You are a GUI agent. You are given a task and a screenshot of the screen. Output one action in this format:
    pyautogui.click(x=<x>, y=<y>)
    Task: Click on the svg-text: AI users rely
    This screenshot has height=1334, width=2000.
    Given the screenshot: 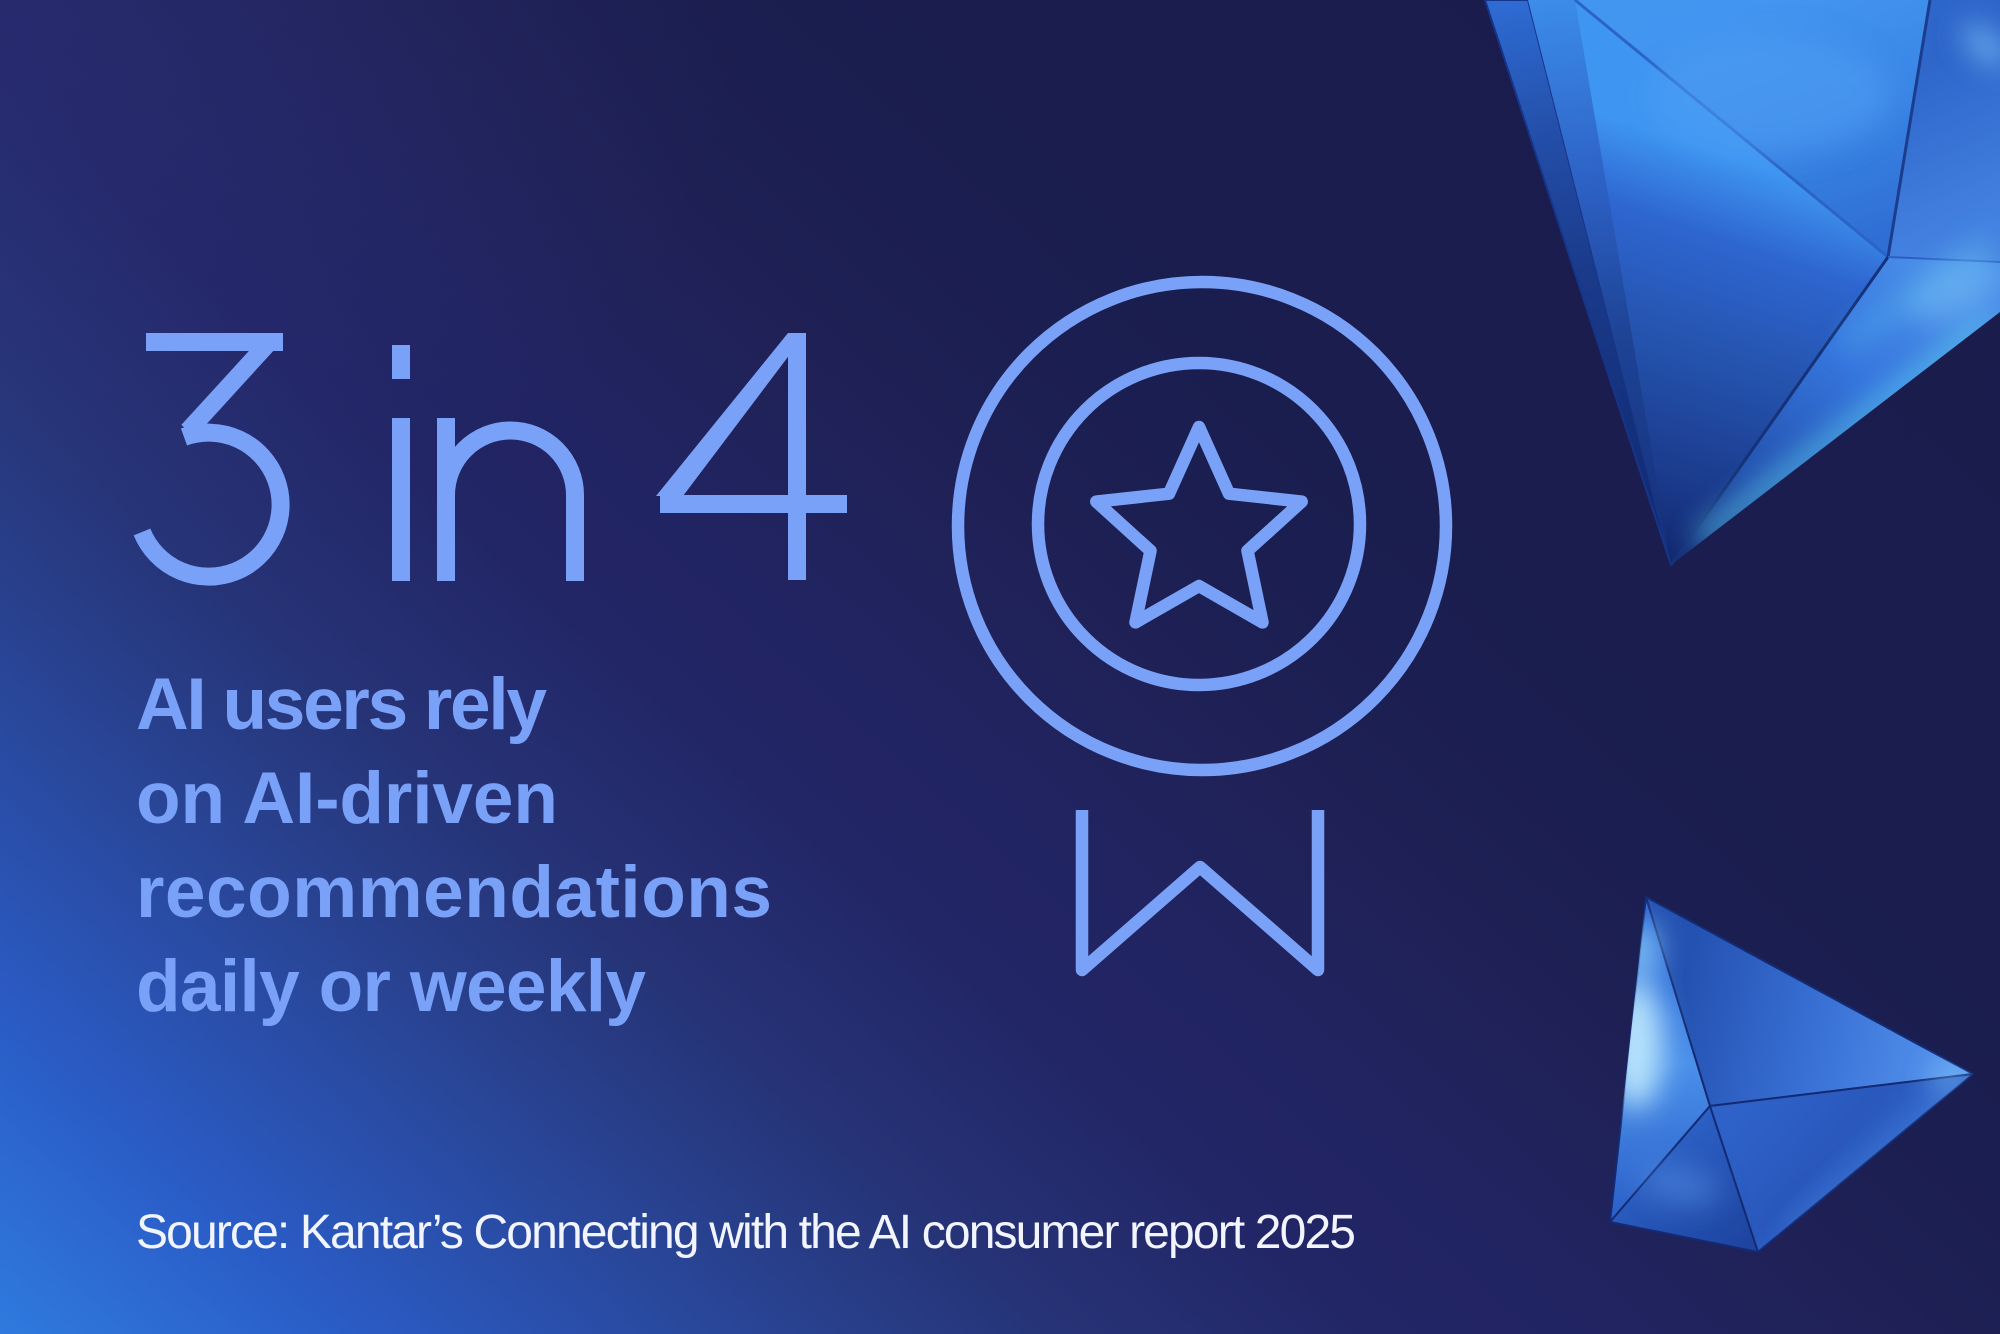 What is the action you would take?
    pyautogui.click(x=341, y=704)
    